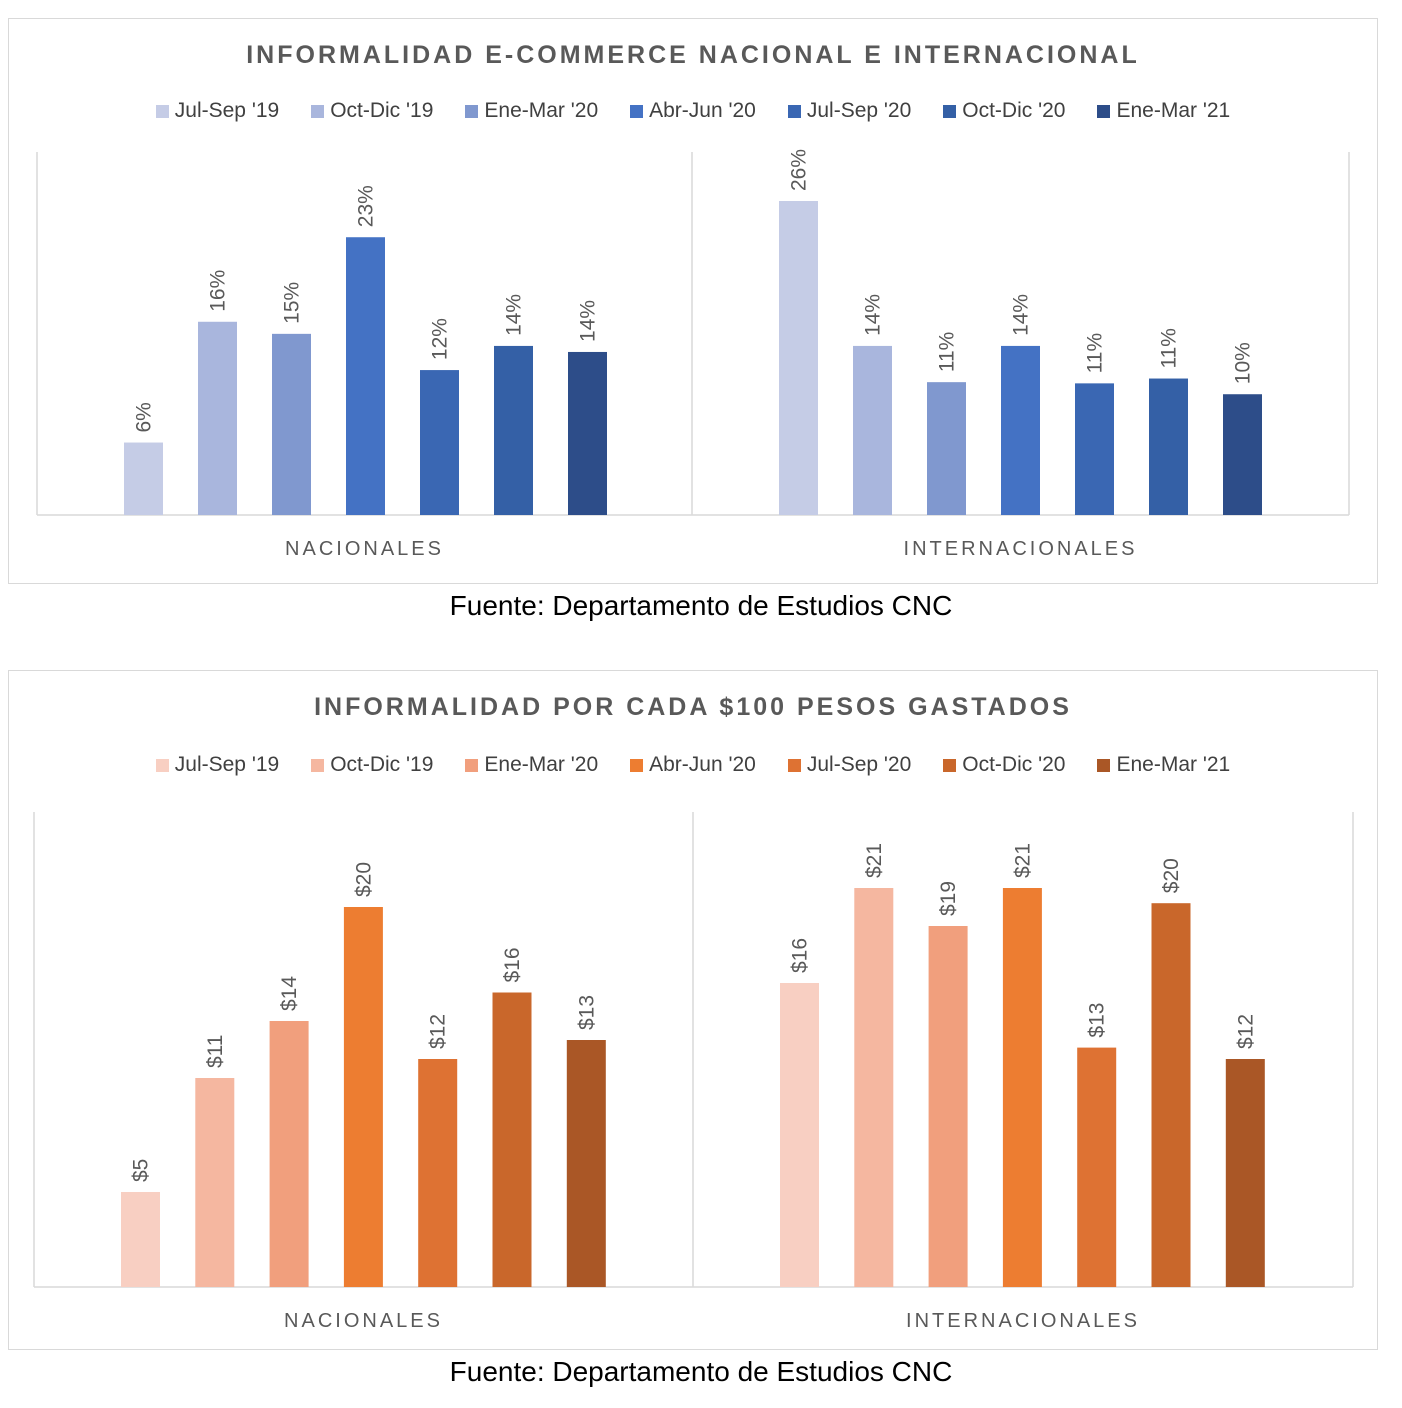 This screenshot has width=1402, height=1408. Describe the element at coordinates (1243, 363) in the screenshot. I see `data-label: 10%` at that location.